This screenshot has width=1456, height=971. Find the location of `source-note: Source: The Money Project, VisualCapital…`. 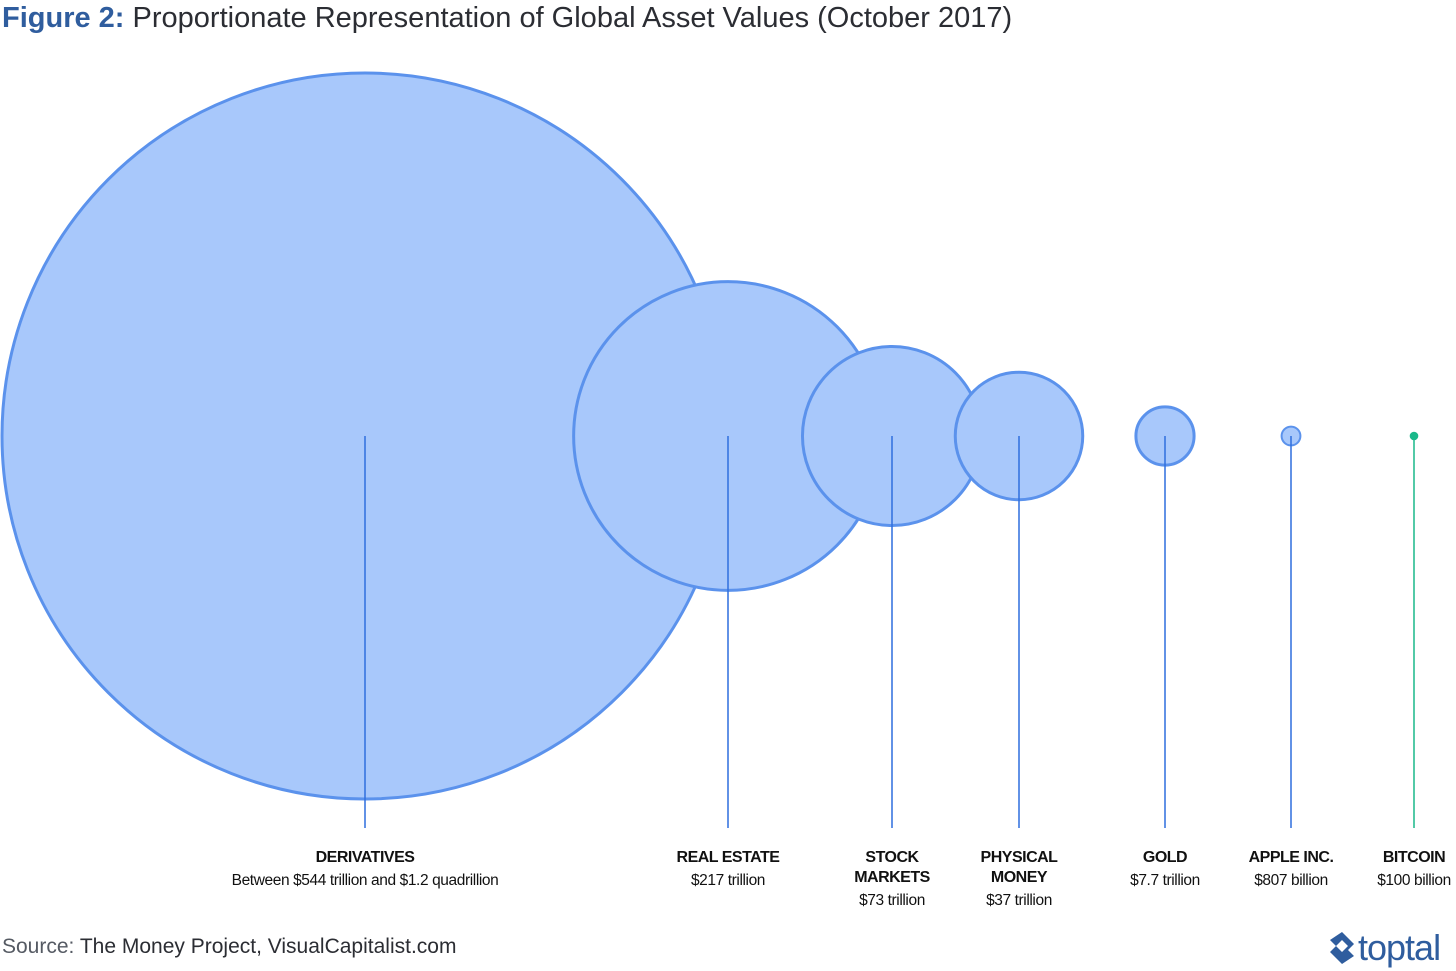

source-note: Source: The Money Project, VisualCapital… is located at coordinates (229, 947).